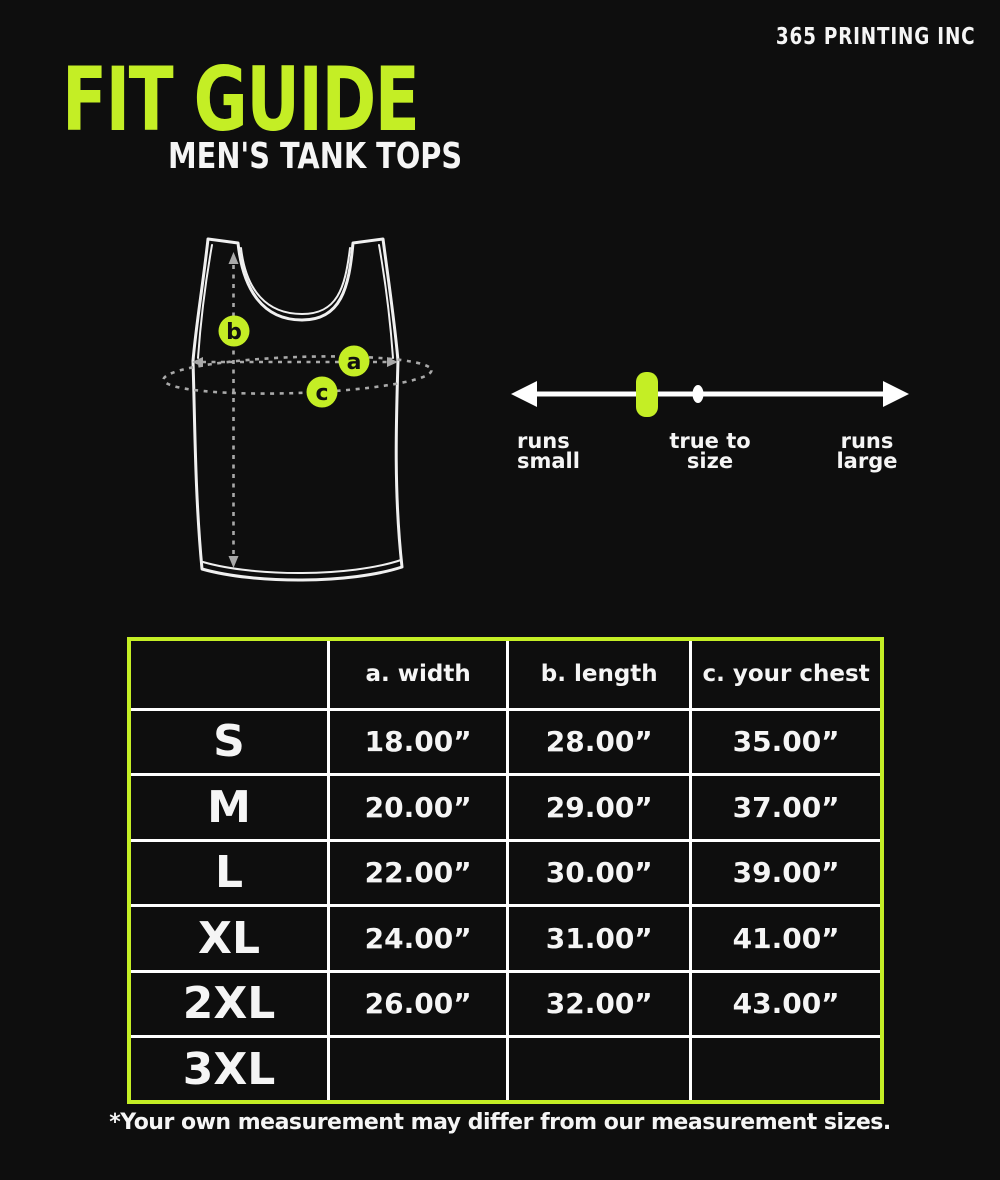  Describe the element at coordinates (229, 1003) in the screenshot. I see `size-cell: 2XL` at that location.